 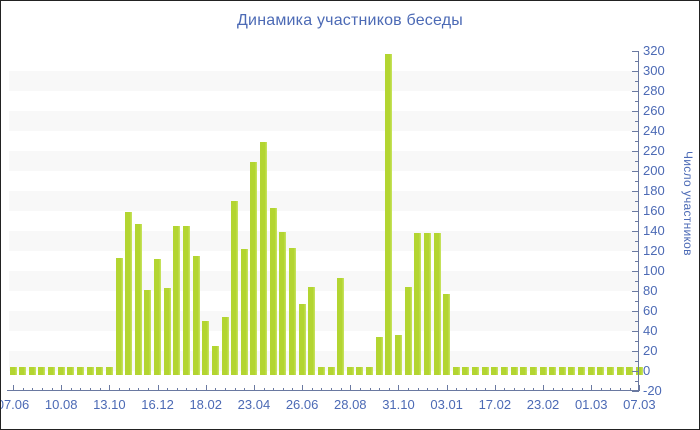 What do you see at coordinates (650, 310) in the screenshot?
I see `y-axis-label: 60` at bounding box center [650, 310].